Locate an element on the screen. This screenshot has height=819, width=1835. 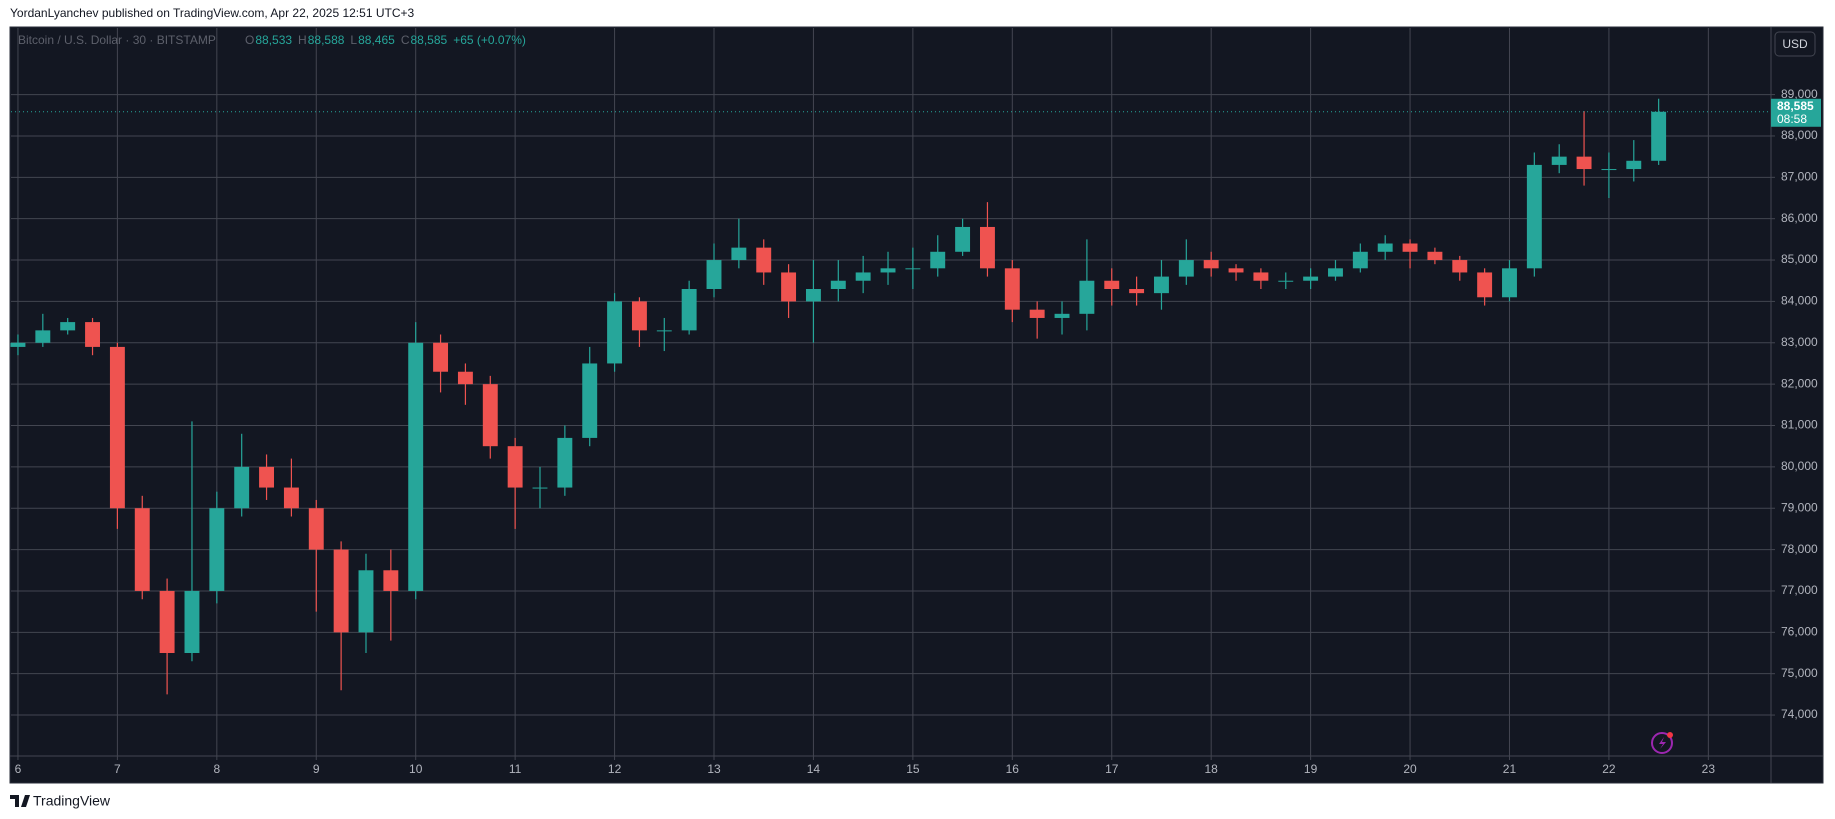
x-tick-label: 22 is located at coordinates (1609, 769).